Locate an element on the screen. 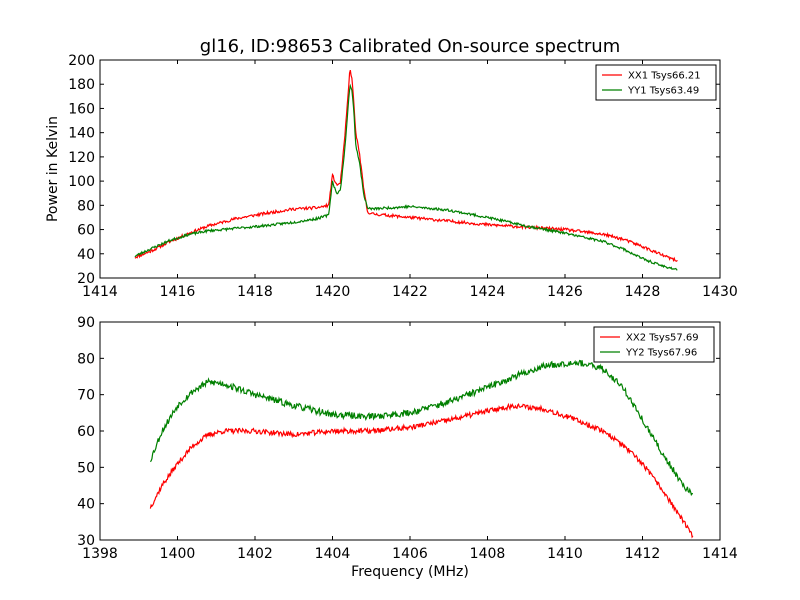 The image size is (800, 600). y-tick-label: 160 is located at coordinates (81, 109).